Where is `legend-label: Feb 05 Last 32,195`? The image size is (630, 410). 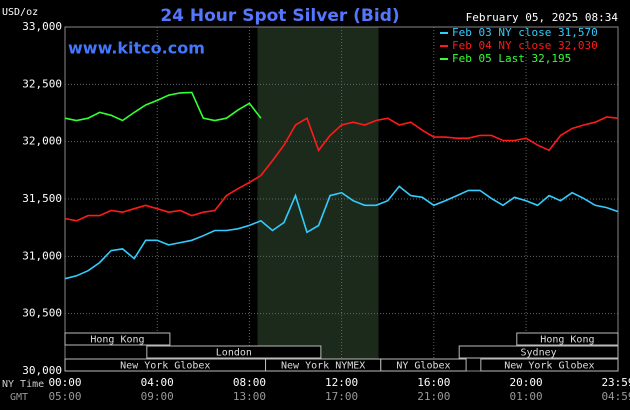
legend-label: Feb 05 Last 32,195 is located at coordinates (511, 58).